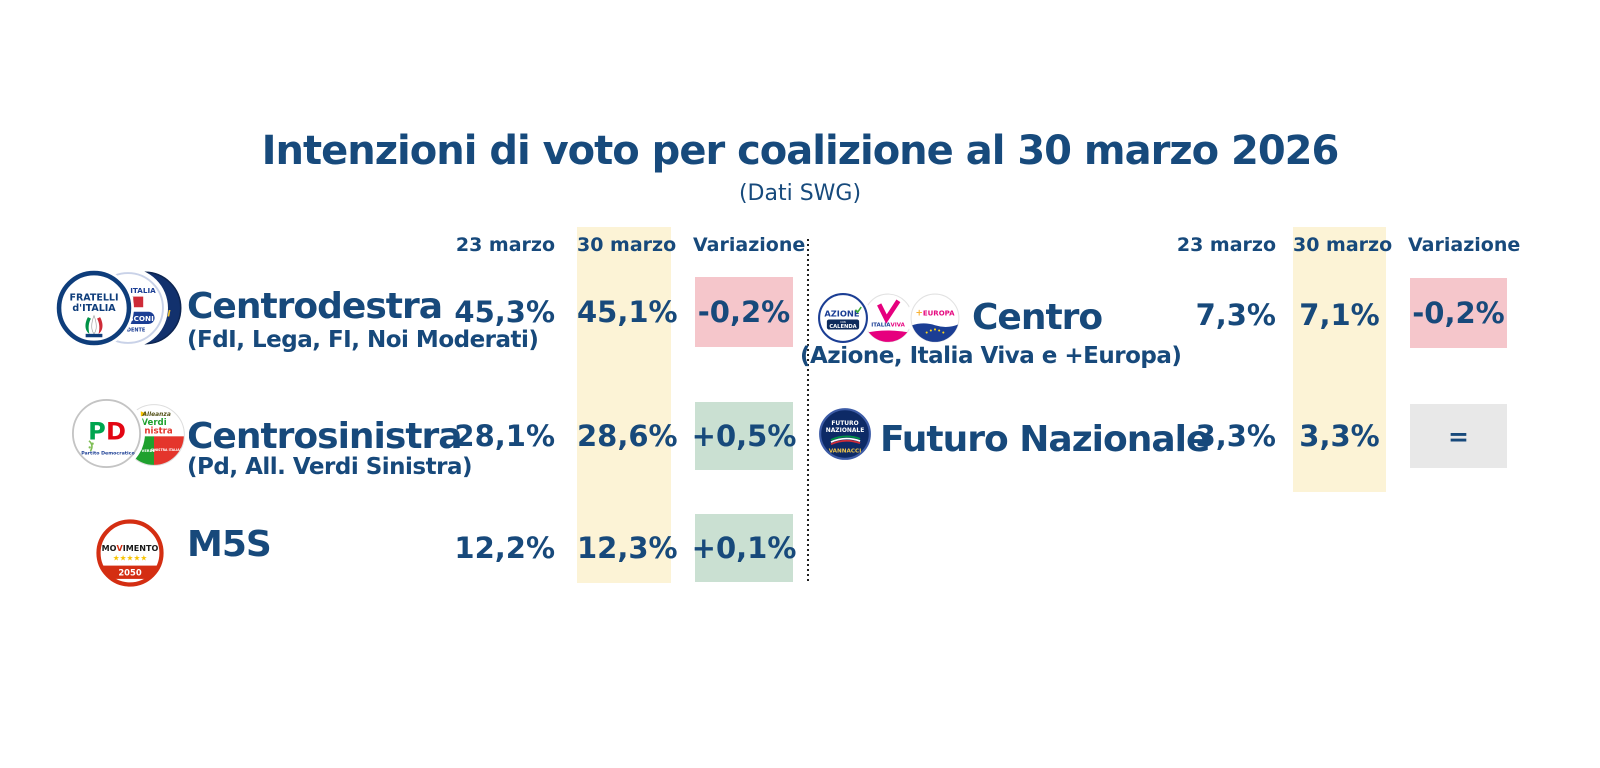 Image resolution: width=1600 pixels, height=768 pixels. Describe the element at coordinates (808, 411) in the screenshot. I see `section-divider` at that location.